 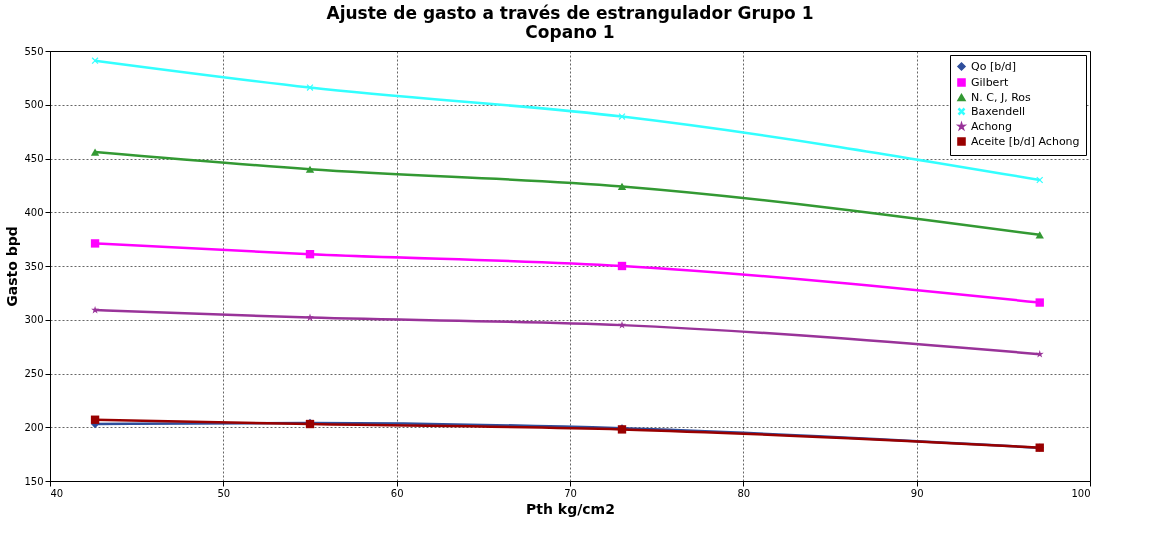 I want to click on legend-label: Achong, so click(x=992, y=126).